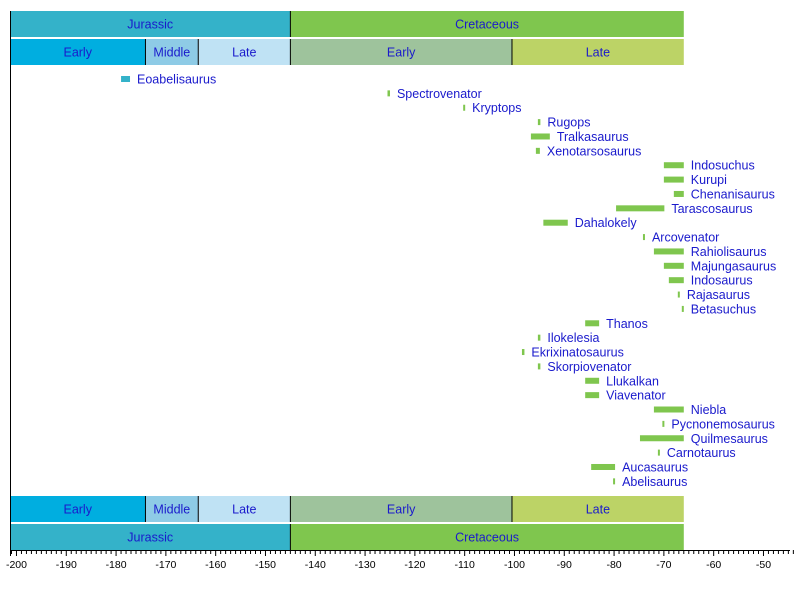  Describe the element at coordinates (708, 410) in the screenshot. I see `taxon-label: Niebla` at that location.